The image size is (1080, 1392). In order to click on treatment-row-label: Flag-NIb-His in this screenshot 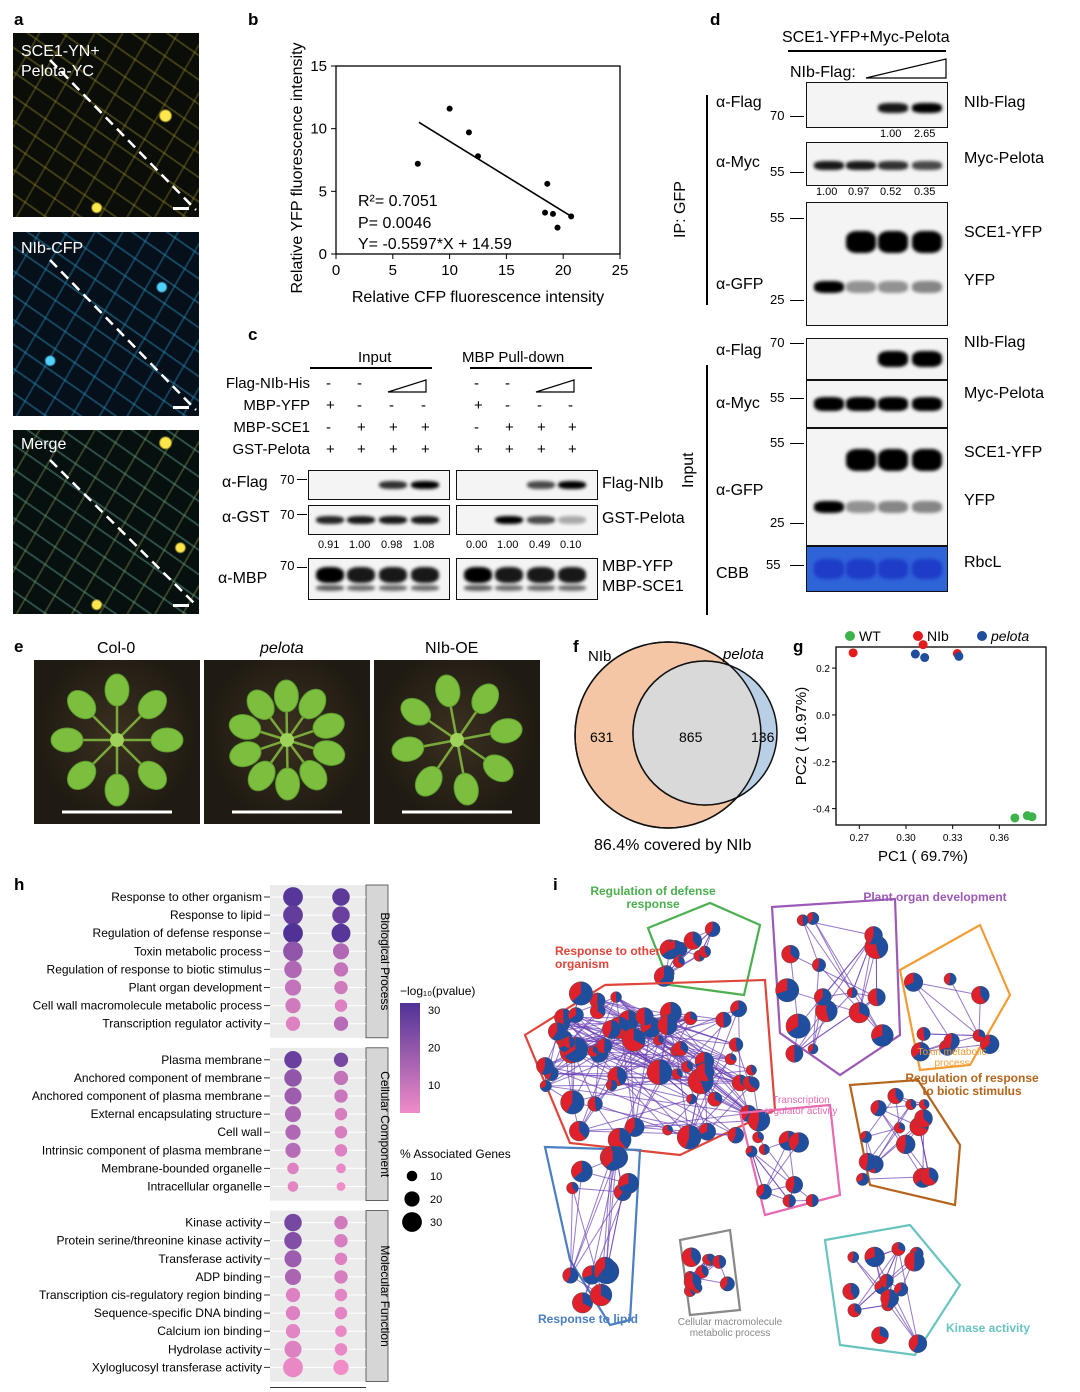, I will do `click(267, 383)`.